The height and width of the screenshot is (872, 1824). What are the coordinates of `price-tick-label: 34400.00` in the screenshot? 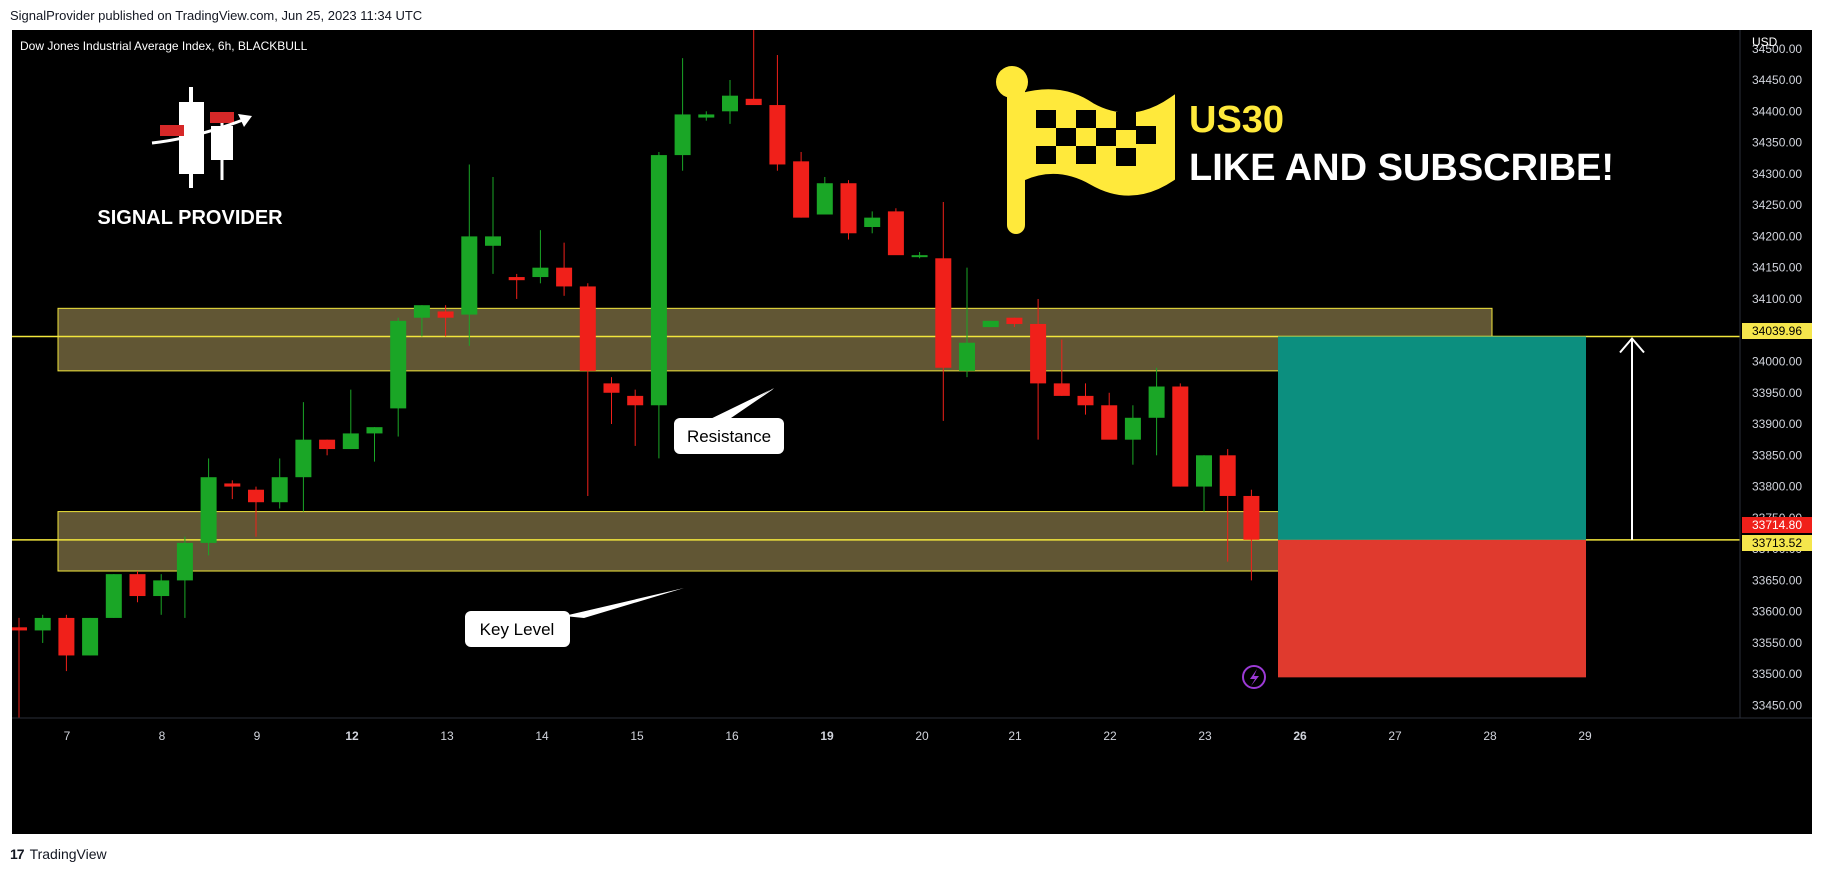 It's located at (1777, 111).